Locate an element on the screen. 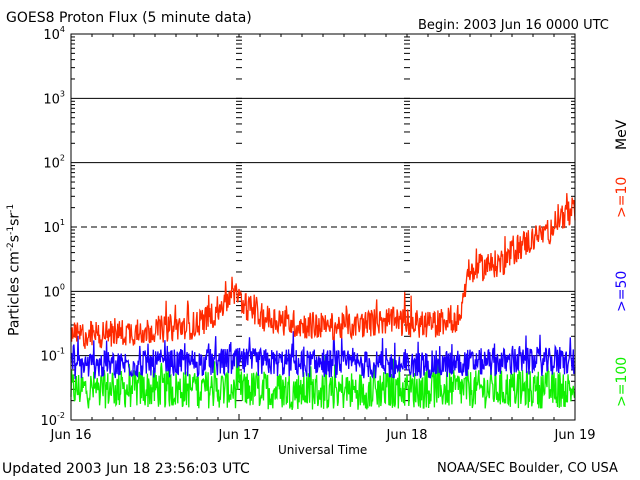 This screenshot has width=640, height=480. begin-time-label: Begin: 2003 Jun 16 0000 UTC is located at coordinates (513, 25).